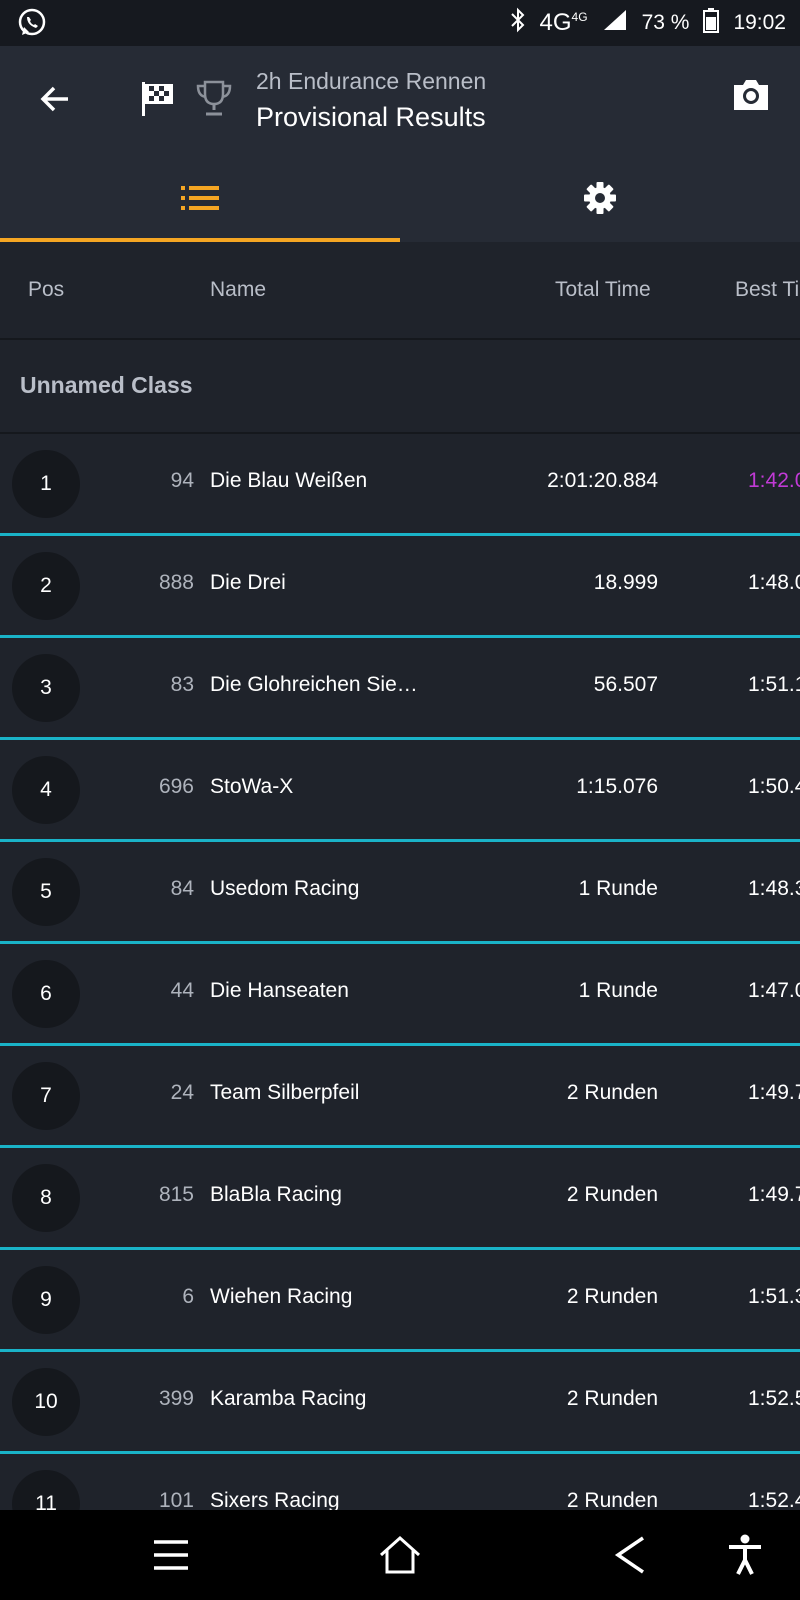  I want to click on result-row: 8 815 BlaBla Racing 2 Runden 1:49.7, so click(400, 1199).